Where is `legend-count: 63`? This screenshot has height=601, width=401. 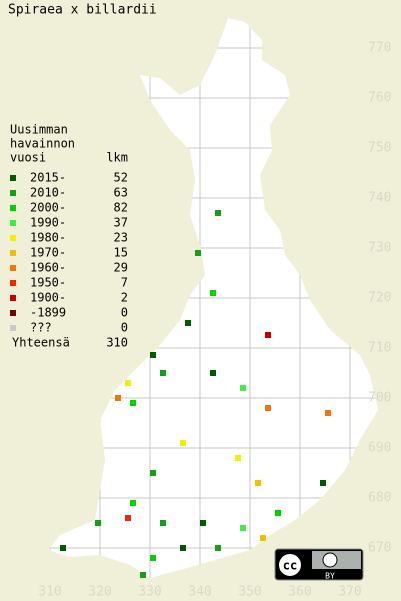 legend-count: 63 is located at coordinates (121, 193).